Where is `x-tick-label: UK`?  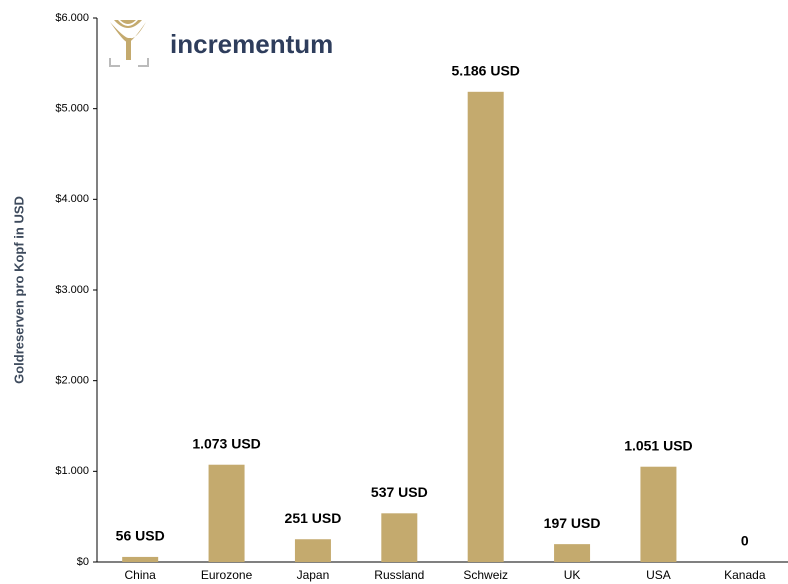 x-tick-label: UK is located at coordinates (572, 575).